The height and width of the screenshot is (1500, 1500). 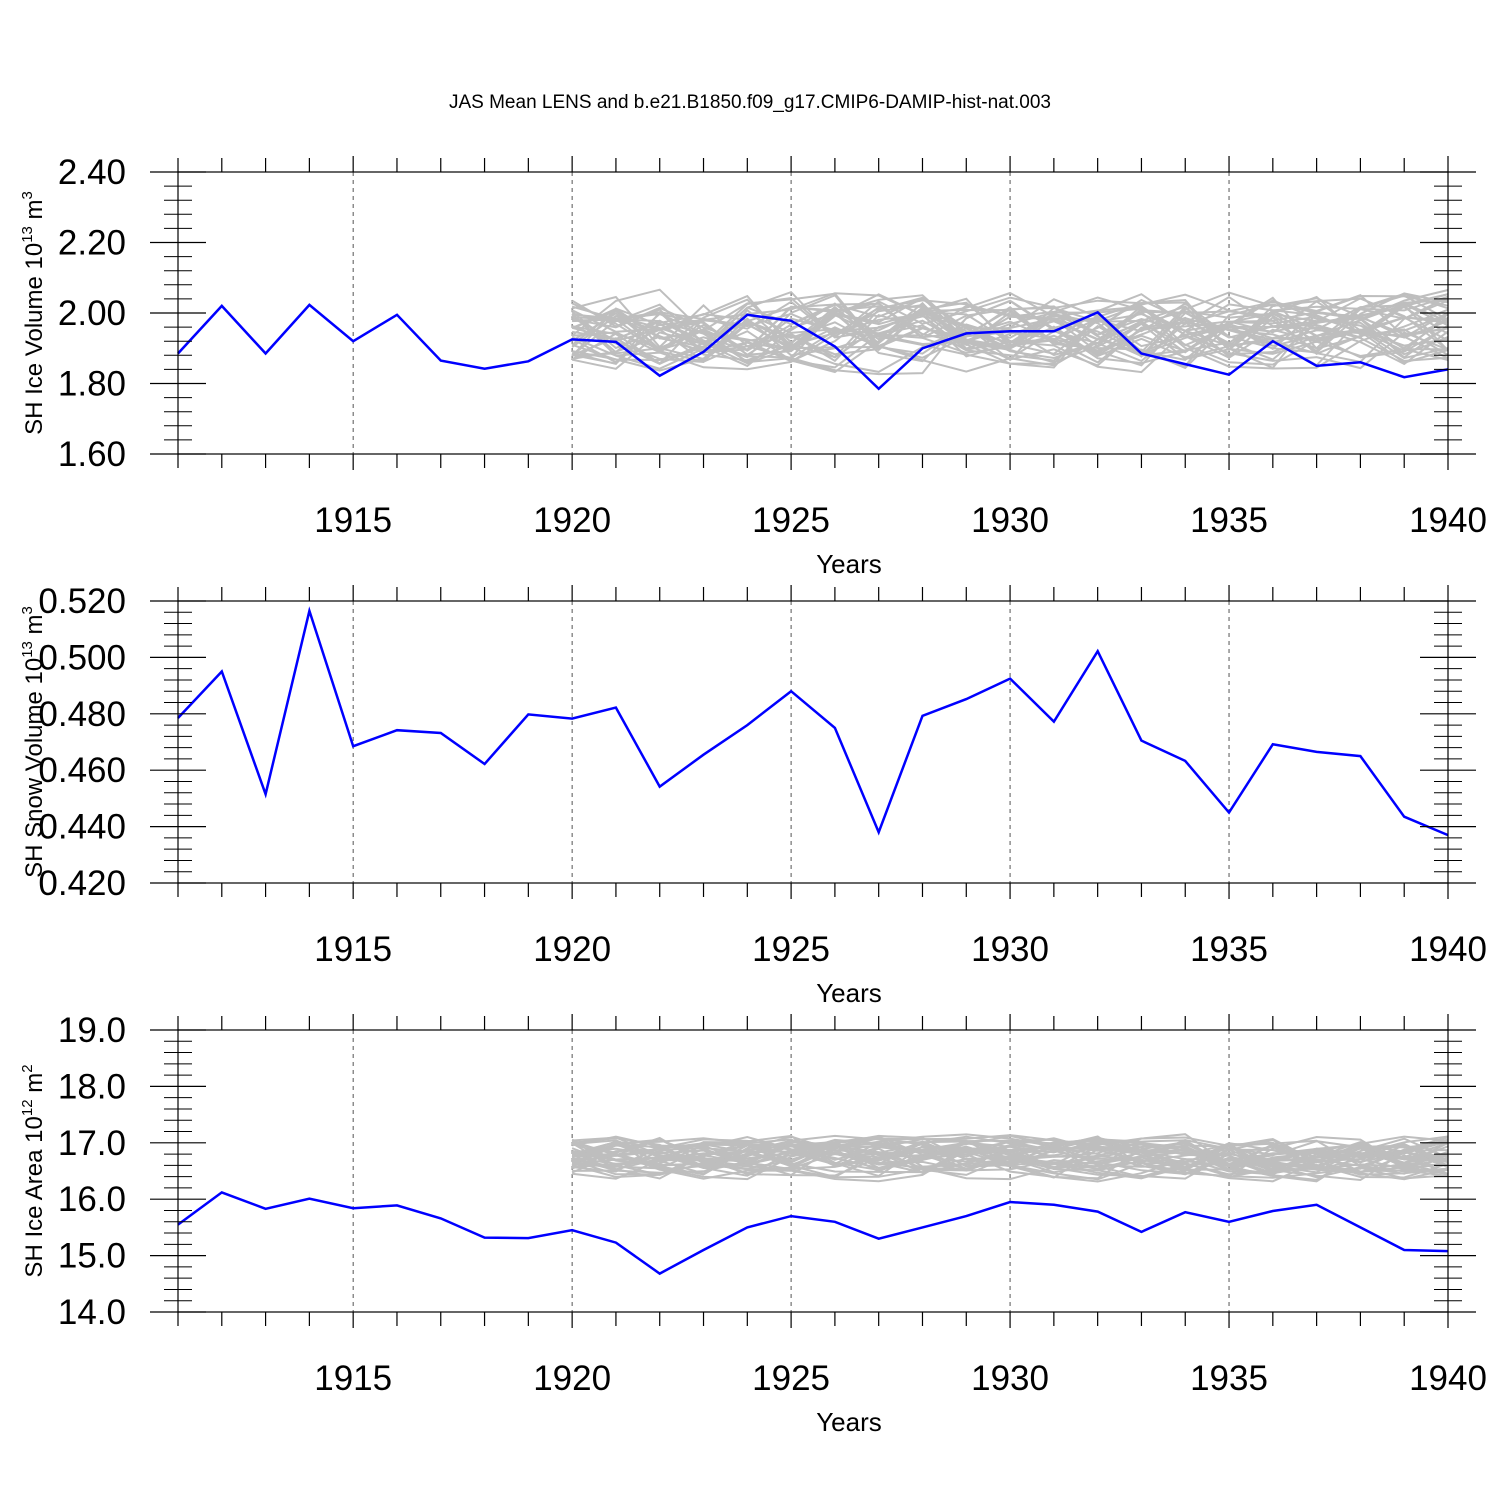 I want to click on y-tick-label: 0.480, so click(x=82, y=714).